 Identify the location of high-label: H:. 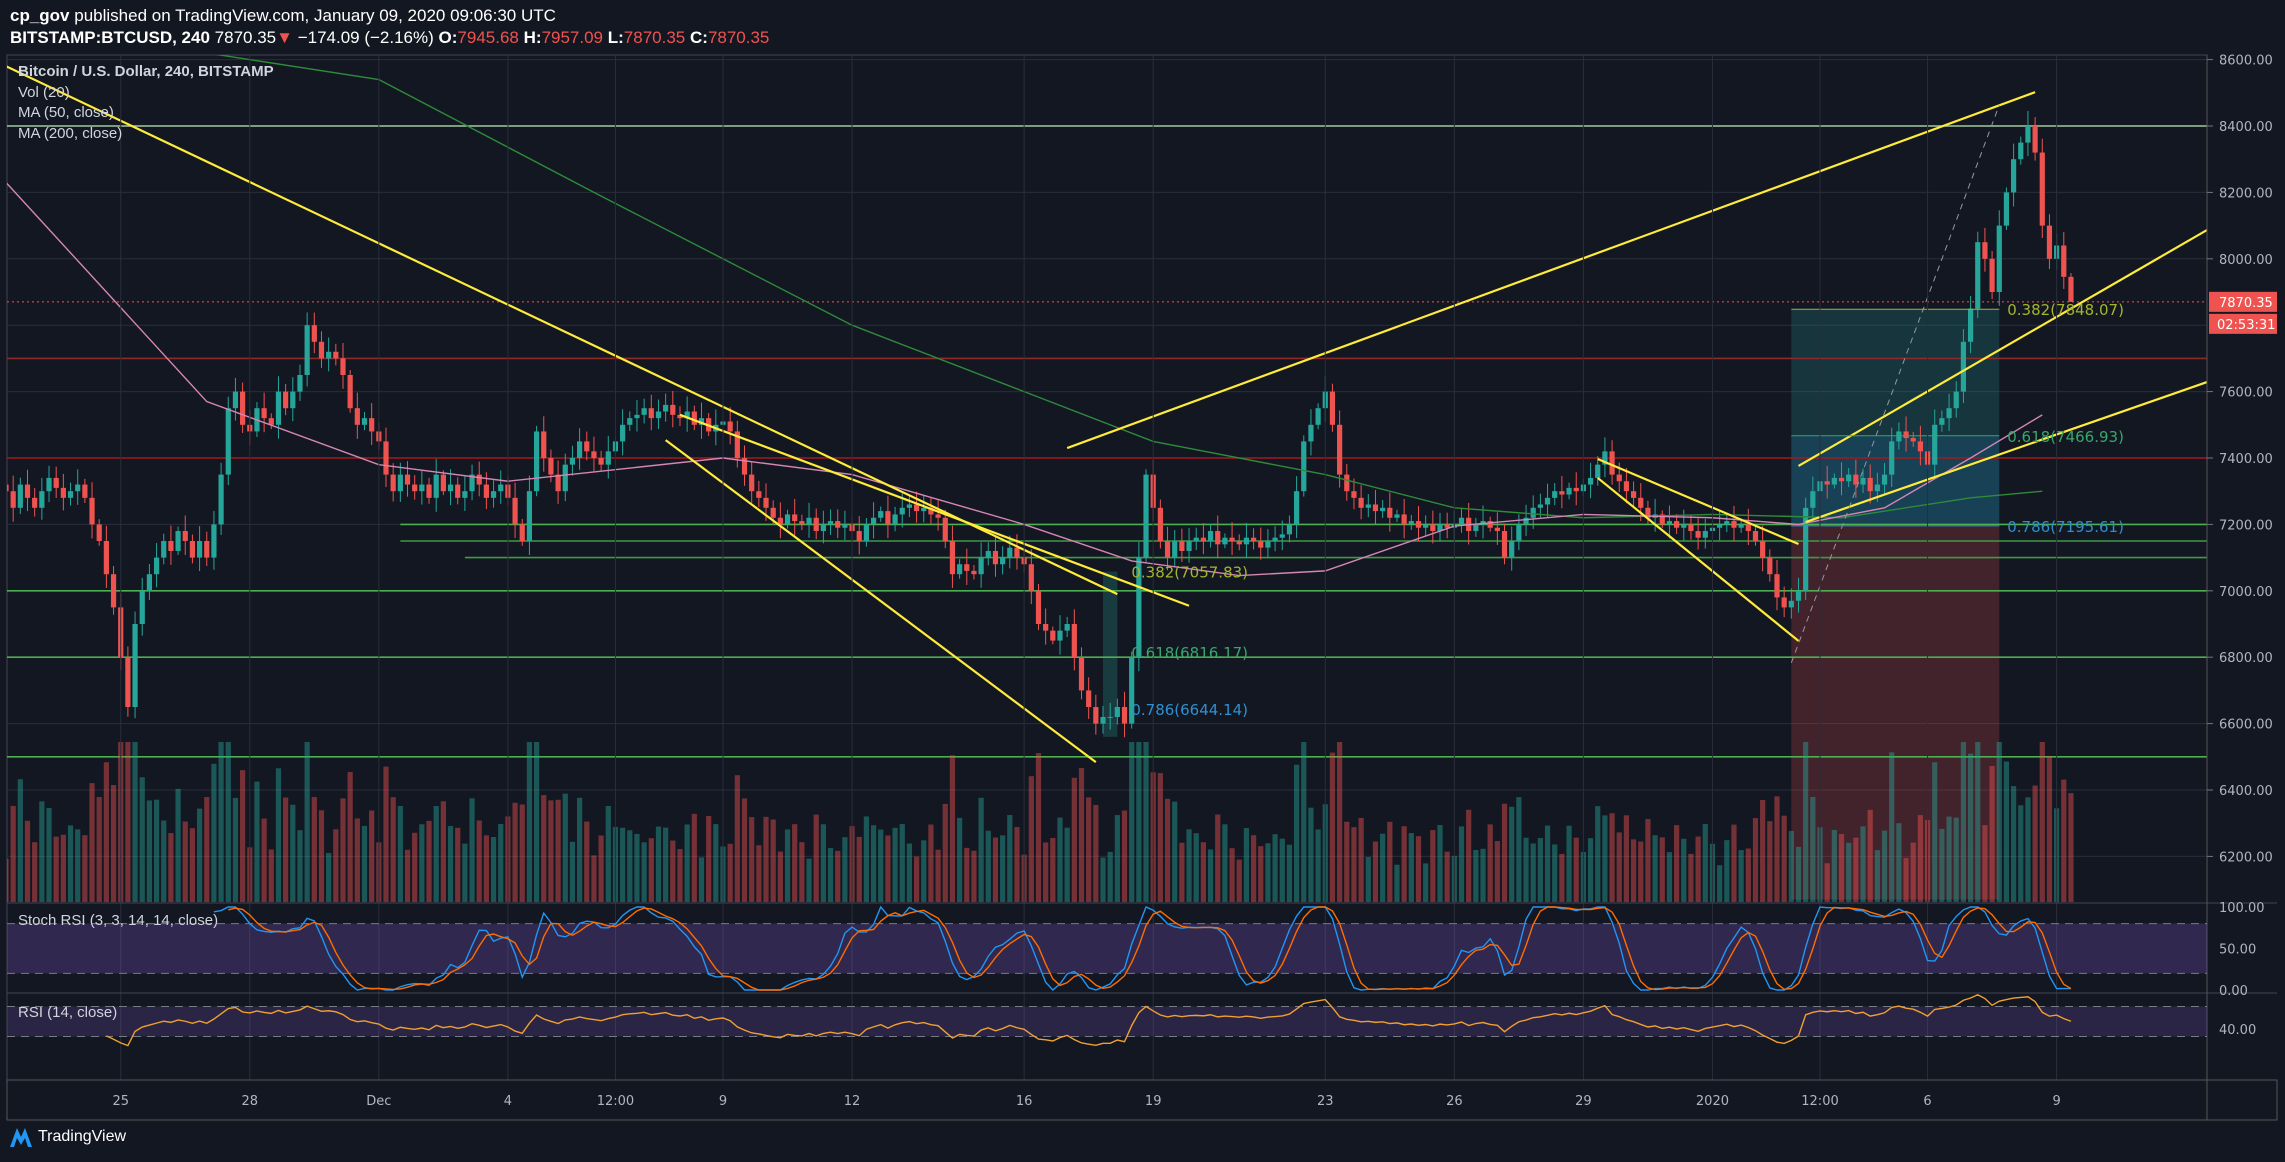
(532, 37).